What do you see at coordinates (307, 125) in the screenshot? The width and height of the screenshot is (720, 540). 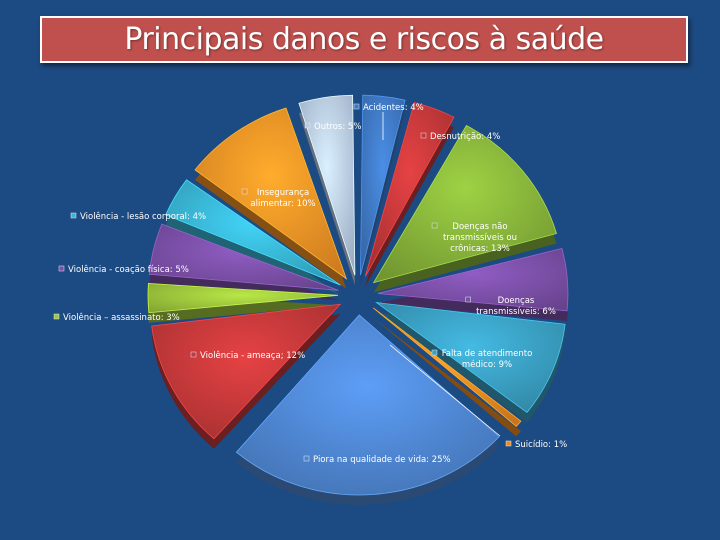 I see `label-swatch-outros` at bounding box center [307, 125].